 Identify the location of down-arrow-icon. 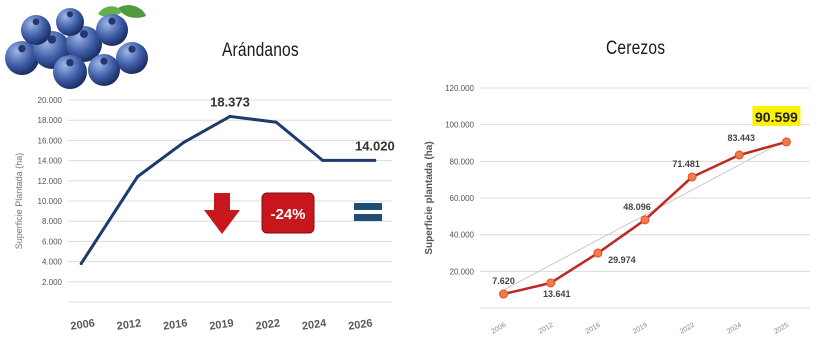
(222, 213).